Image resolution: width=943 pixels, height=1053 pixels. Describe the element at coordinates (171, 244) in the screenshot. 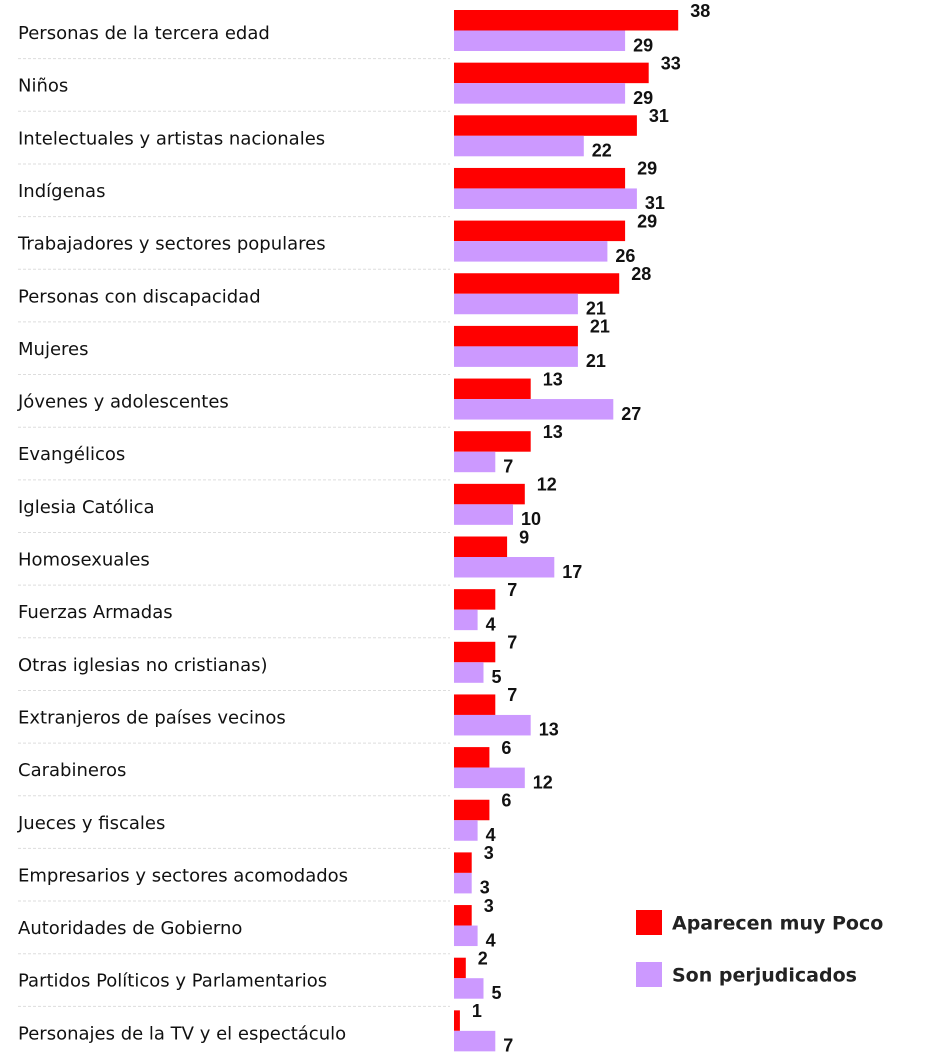

I see `category-label: Trabajadores y sectores populares` at that location.